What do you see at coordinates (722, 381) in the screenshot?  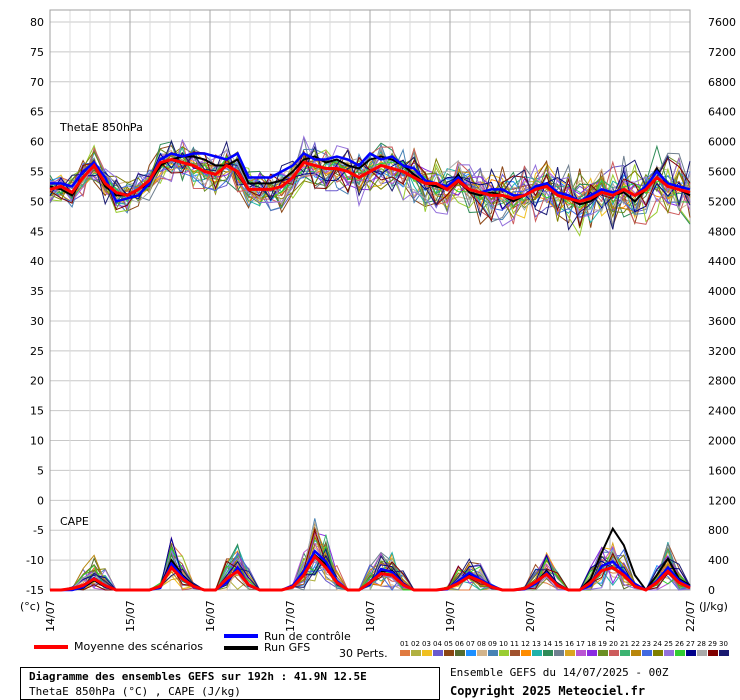 I see `right-tick-label: 2800` at bounding box center [722, 381].